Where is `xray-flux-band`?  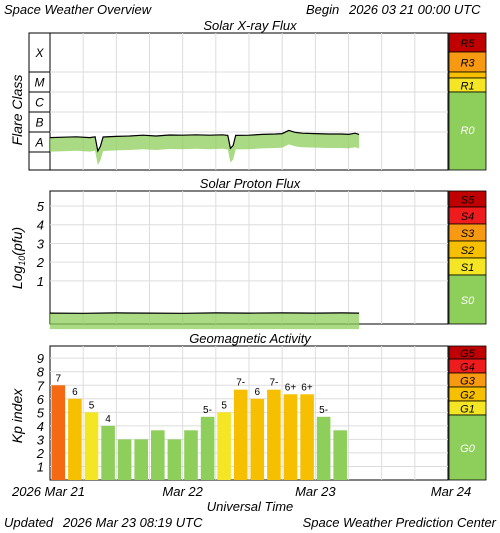 xray-flux-band is located at coordinates (205, 147).